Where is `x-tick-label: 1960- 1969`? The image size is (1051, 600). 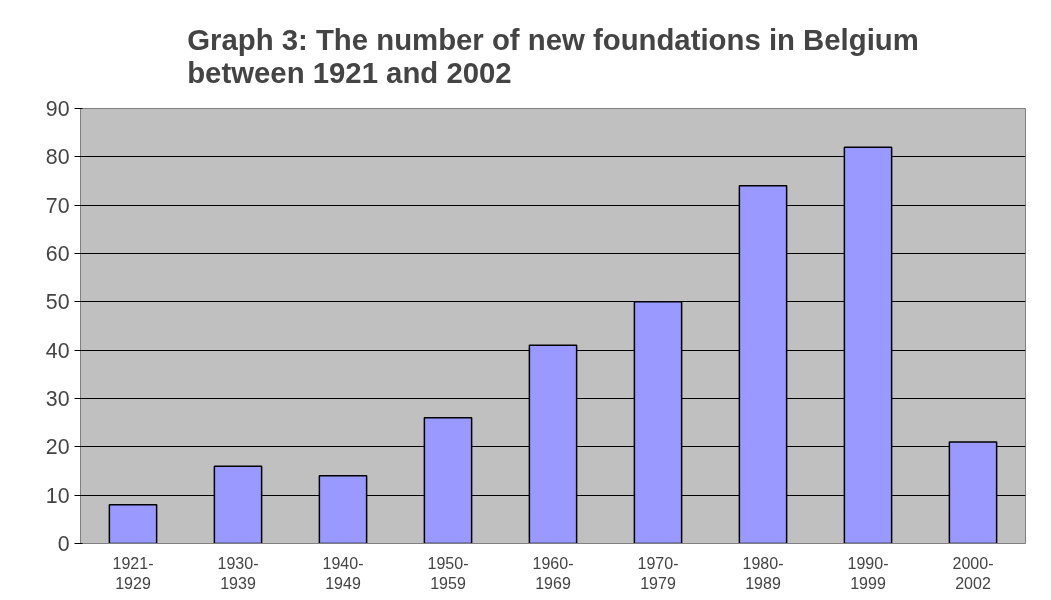
x-tick-label: 1960- 1969 is located at coordinates (553, 573).